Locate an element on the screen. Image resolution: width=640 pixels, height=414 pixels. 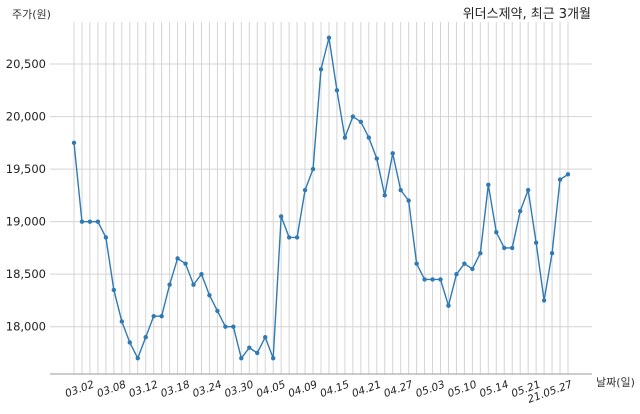
y-tick-label: 19,000 is located at coordinates (26, 222).